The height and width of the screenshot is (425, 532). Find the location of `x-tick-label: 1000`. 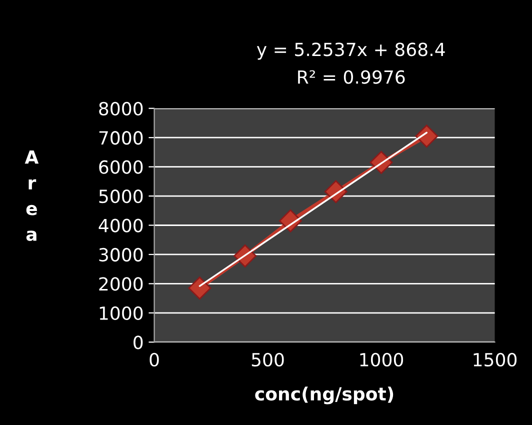

x-tick-label: 1000 is located at coordinates (382, 359).